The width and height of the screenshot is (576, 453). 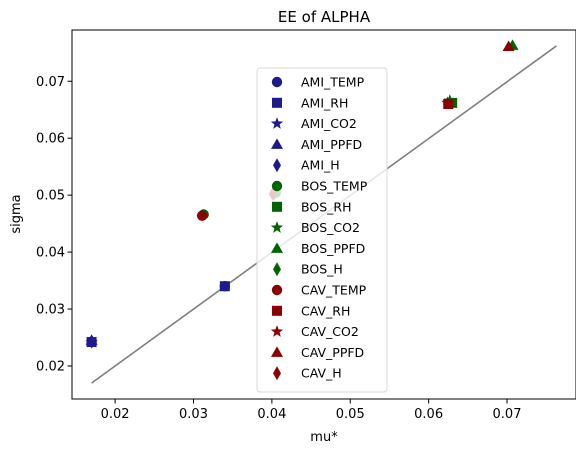 What do you see at coordinates (277, 206) in the screenshot?
I see `legend-marker-bos-rh` at bounding box center [277, 206].